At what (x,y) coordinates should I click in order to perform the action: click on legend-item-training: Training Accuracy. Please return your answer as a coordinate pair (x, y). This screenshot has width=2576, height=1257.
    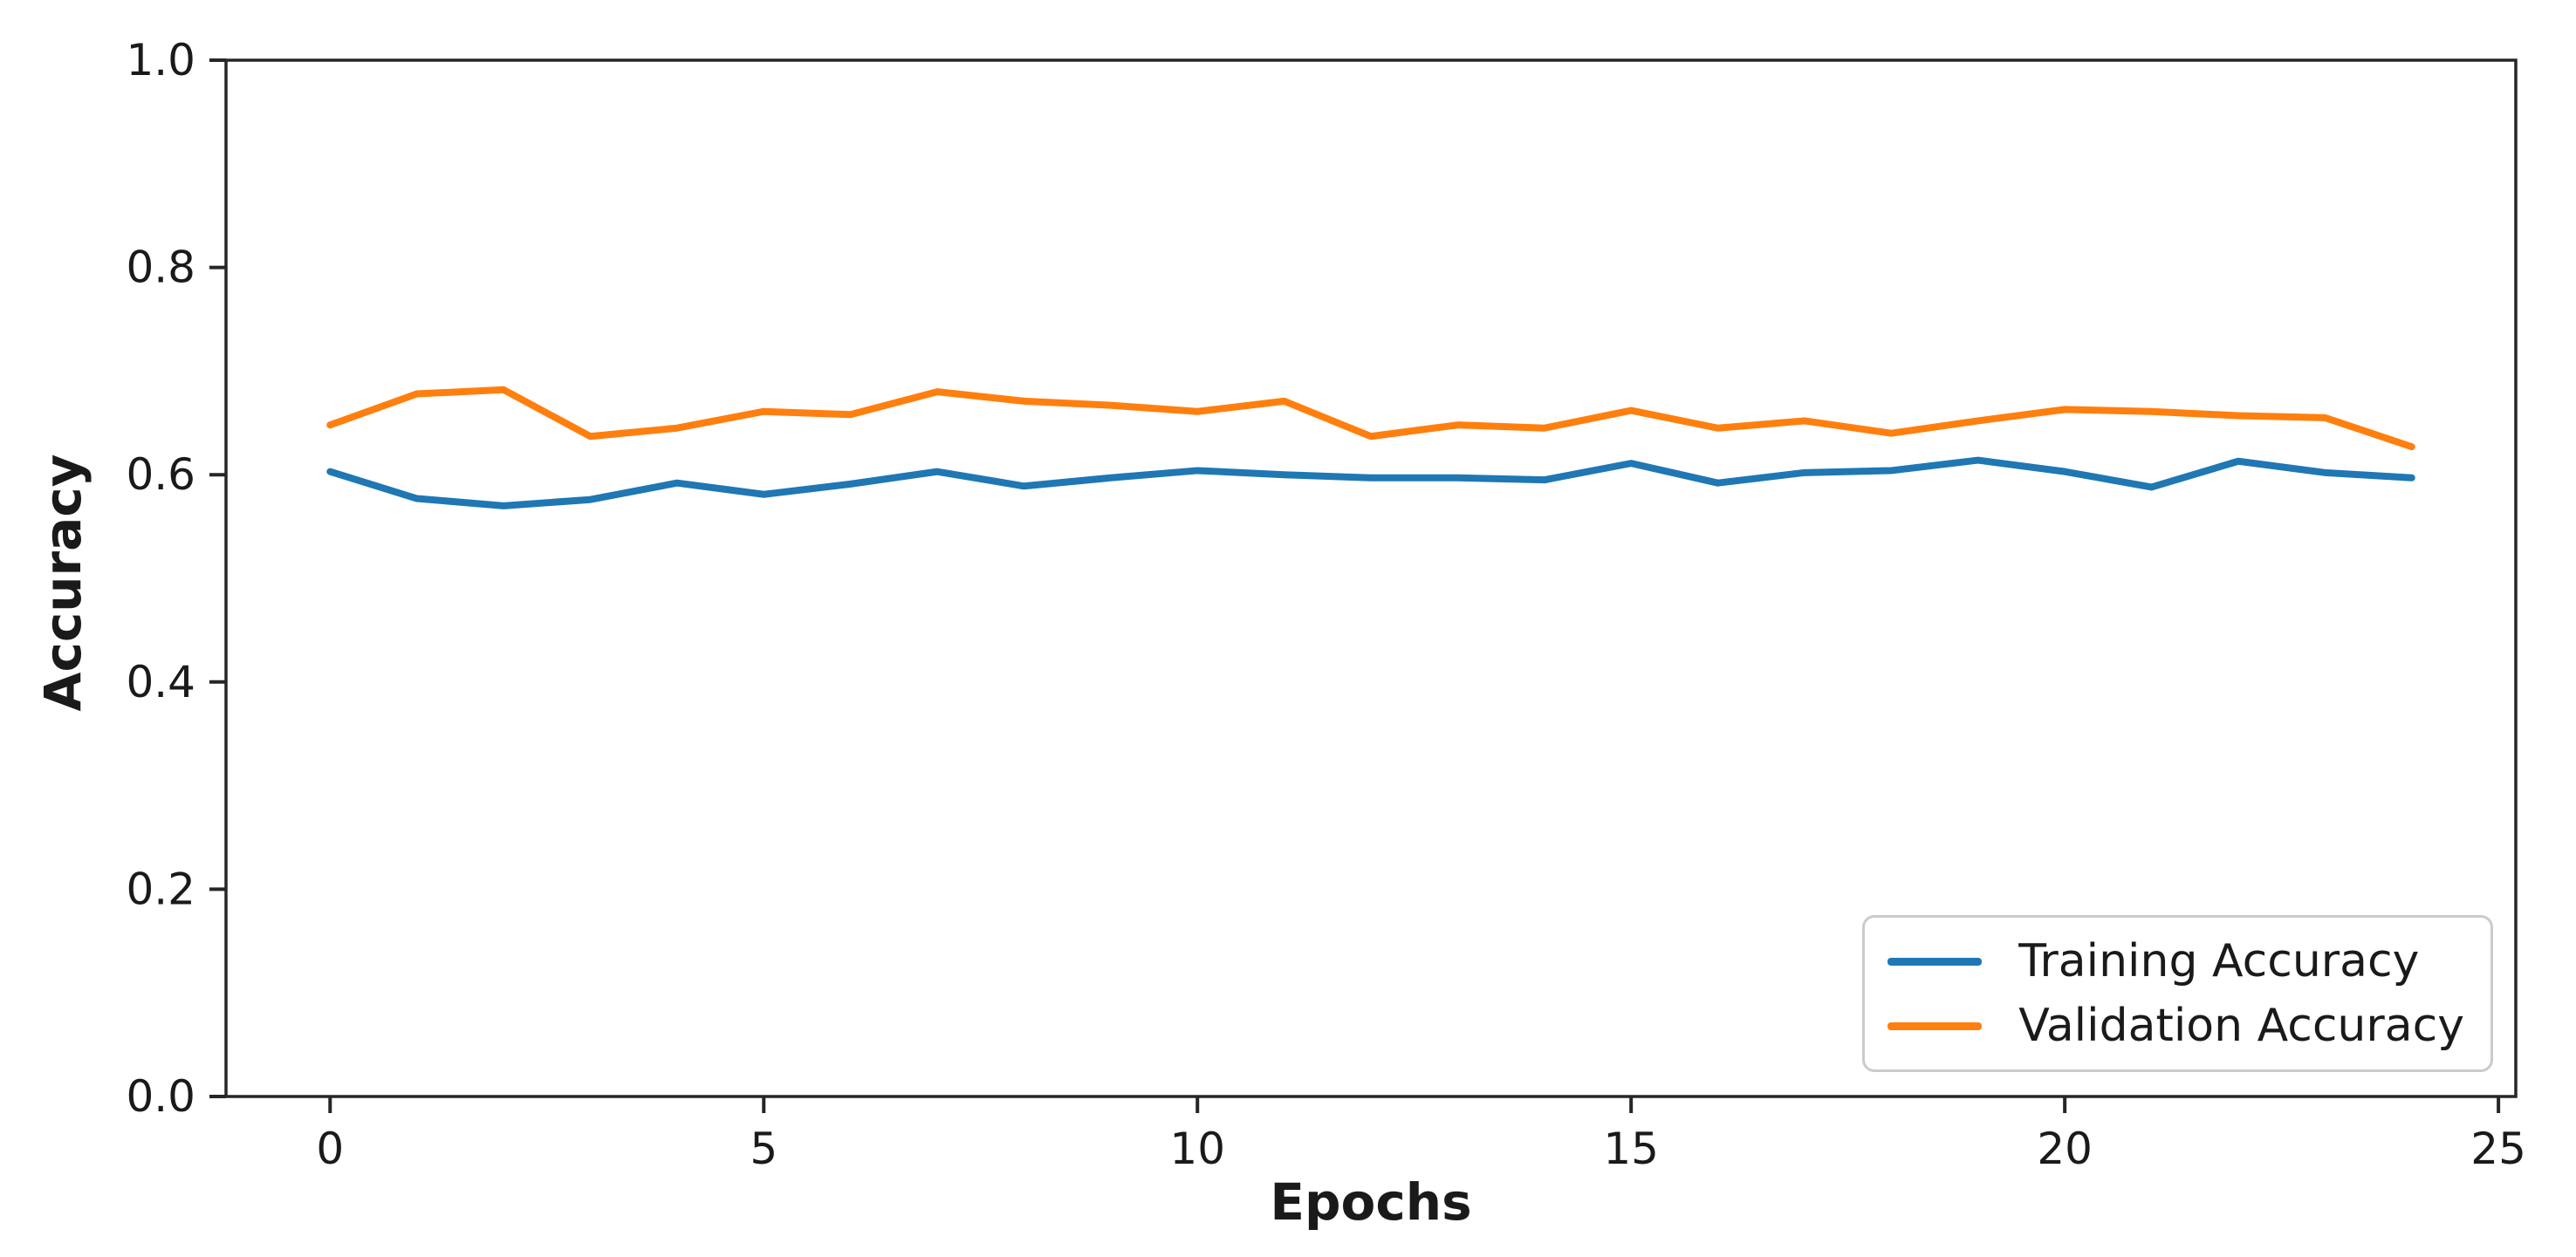
    Looking at the image, I should click on (2175, 961).